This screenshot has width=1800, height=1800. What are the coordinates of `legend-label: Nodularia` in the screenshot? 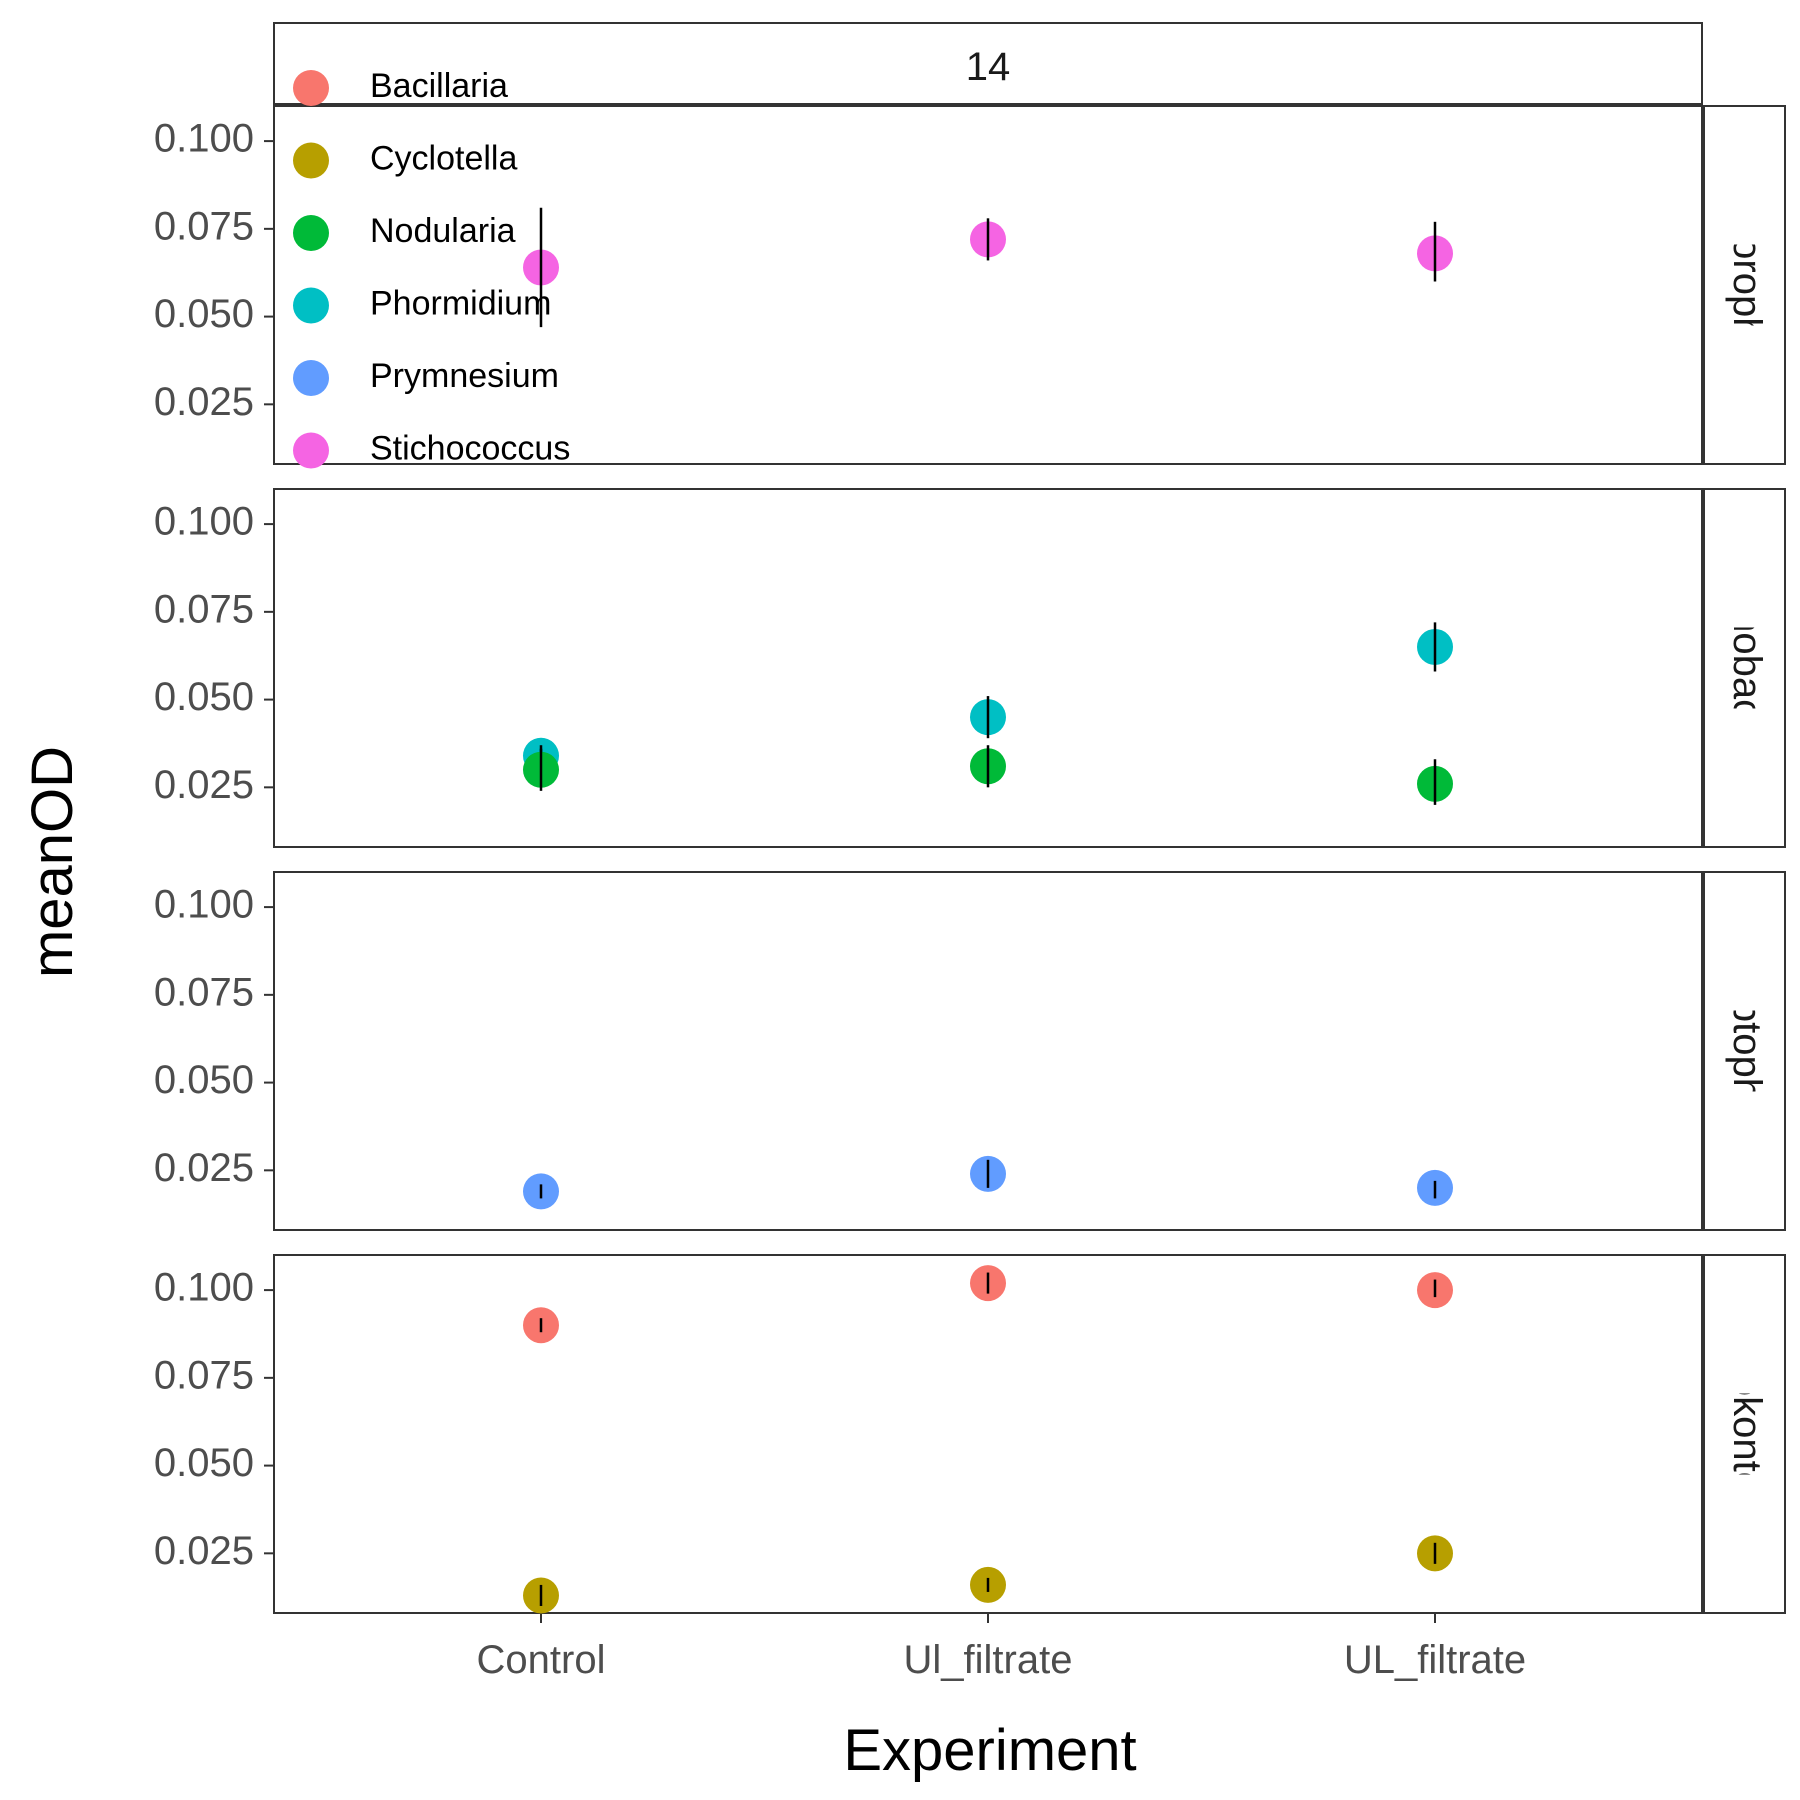 It's located at (443, 231).